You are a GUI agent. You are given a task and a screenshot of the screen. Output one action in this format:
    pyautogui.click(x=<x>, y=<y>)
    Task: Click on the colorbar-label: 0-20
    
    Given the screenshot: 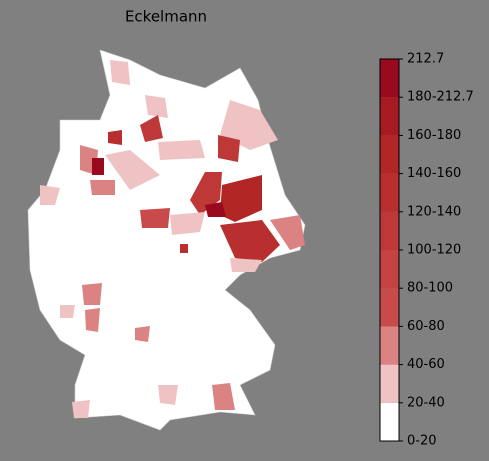 What is the action you would take?
    pyautogui.click(x=422, y=441)
    